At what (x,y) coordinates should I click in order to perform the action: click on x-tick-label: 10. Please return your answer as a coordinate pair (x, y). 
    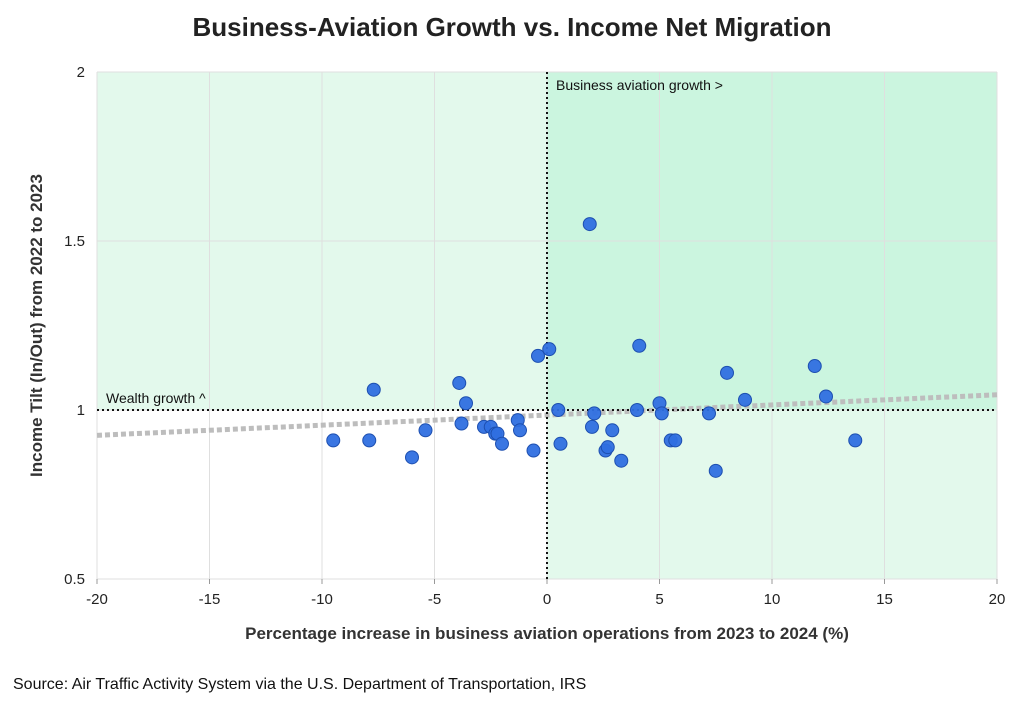
    Looking at the image, I should click on (772, 599).